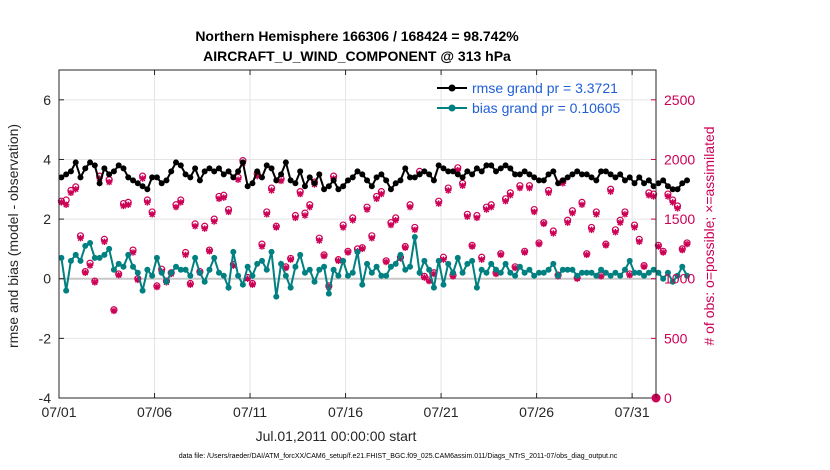 This screenshot has width=830, height=470. What do you see at coordinates (345, 412) in the screenshot?
I see `x-tick-label: 07/16` at bounding box center [345, 412].